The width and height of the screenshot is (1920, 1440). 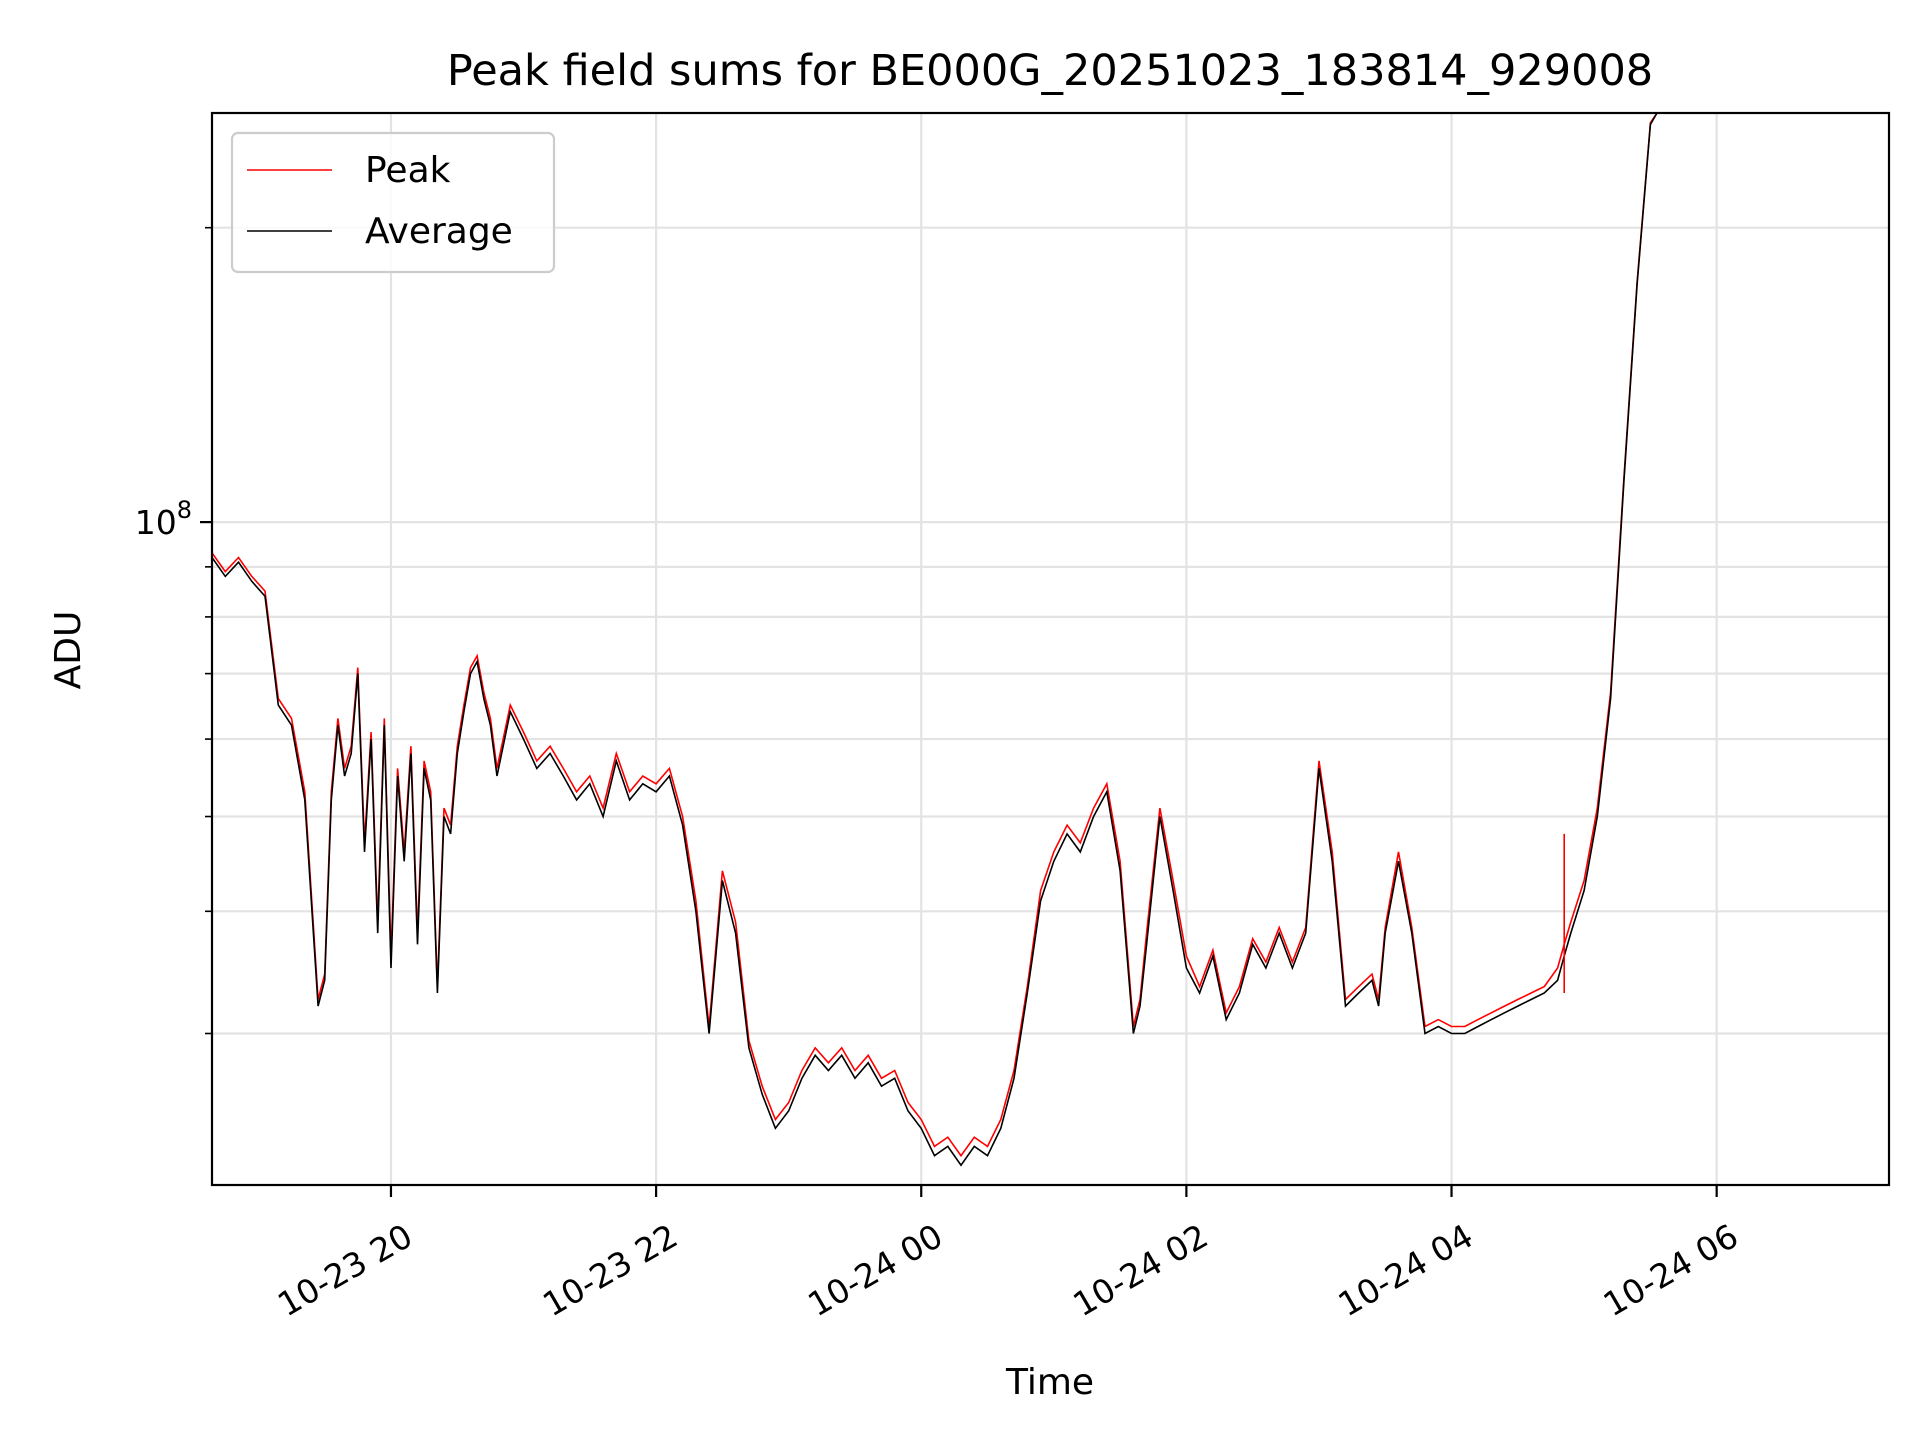 I want to click on legend-box, so click(x=393, y=202).